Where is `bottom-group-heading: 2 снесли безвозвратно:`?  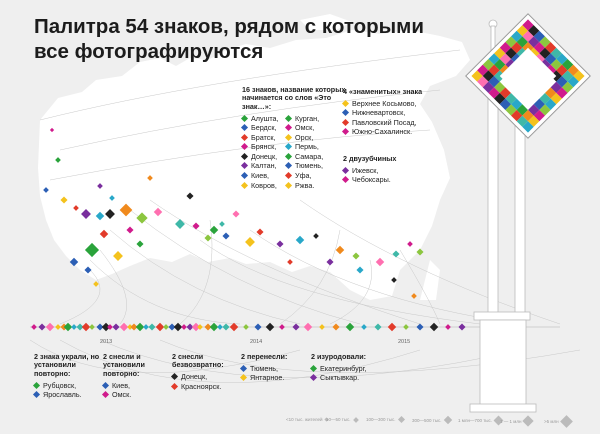
bottom-group-heading: 2 снесли безвозвратно: is located at coordinates (198, 361).